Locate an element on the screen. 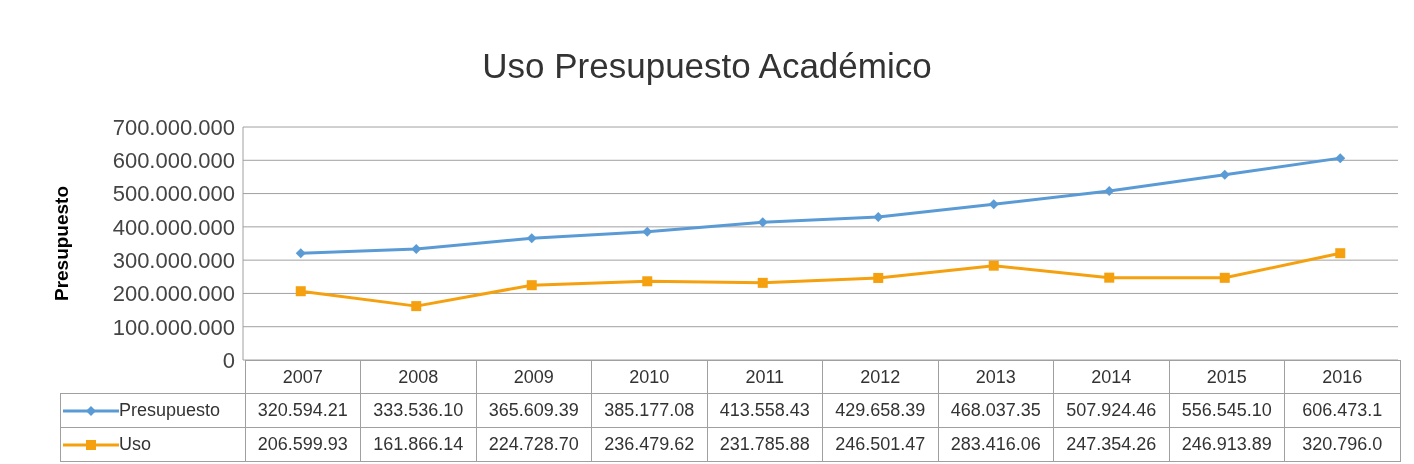 This screenshot has height=464, width=1414. y-axis-title: Presupuesto is located at coordinates (61, 243).